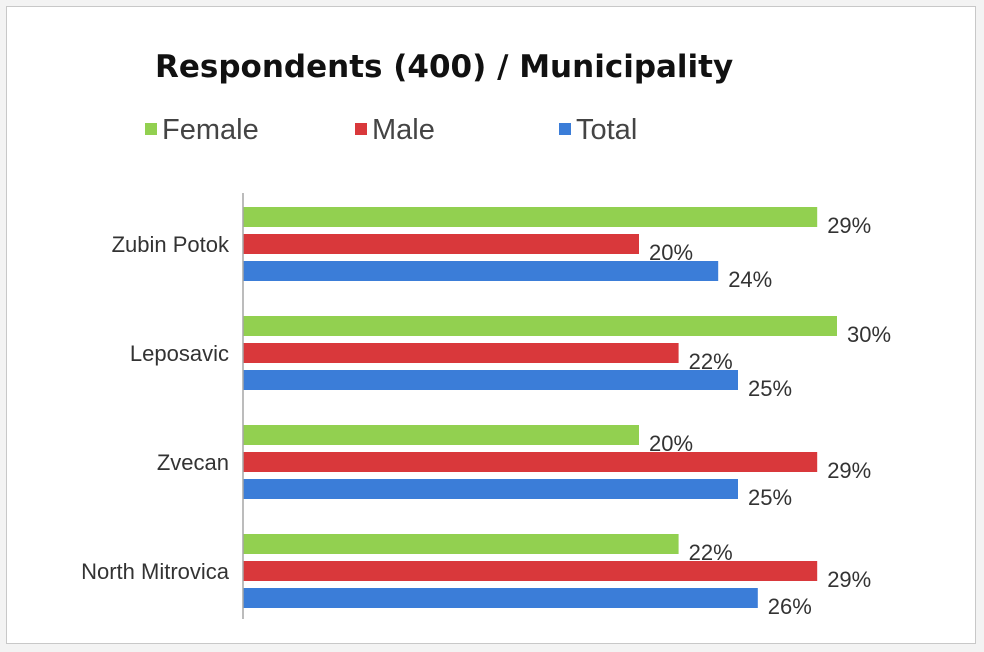  Describe the element at coordinates (671, 252) in the screenshot. I see `value-label-zubin-potok-male: 20%` at that location.